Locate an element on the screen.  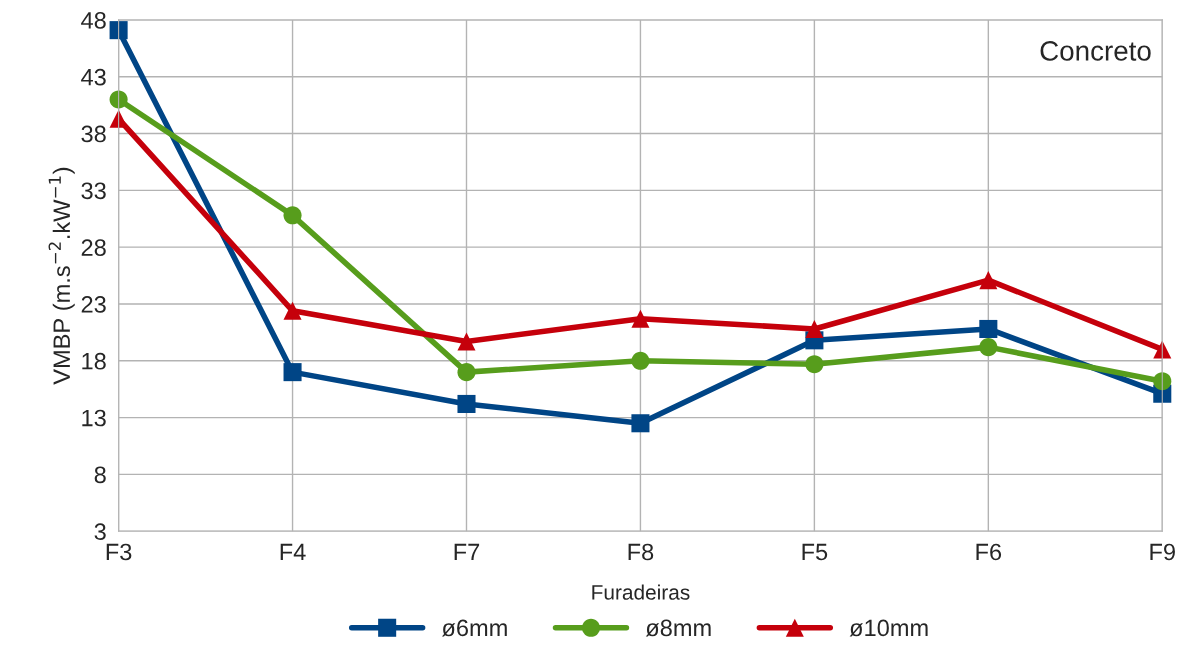
y-tick-label: 3 is located at coordinates (100, 531).